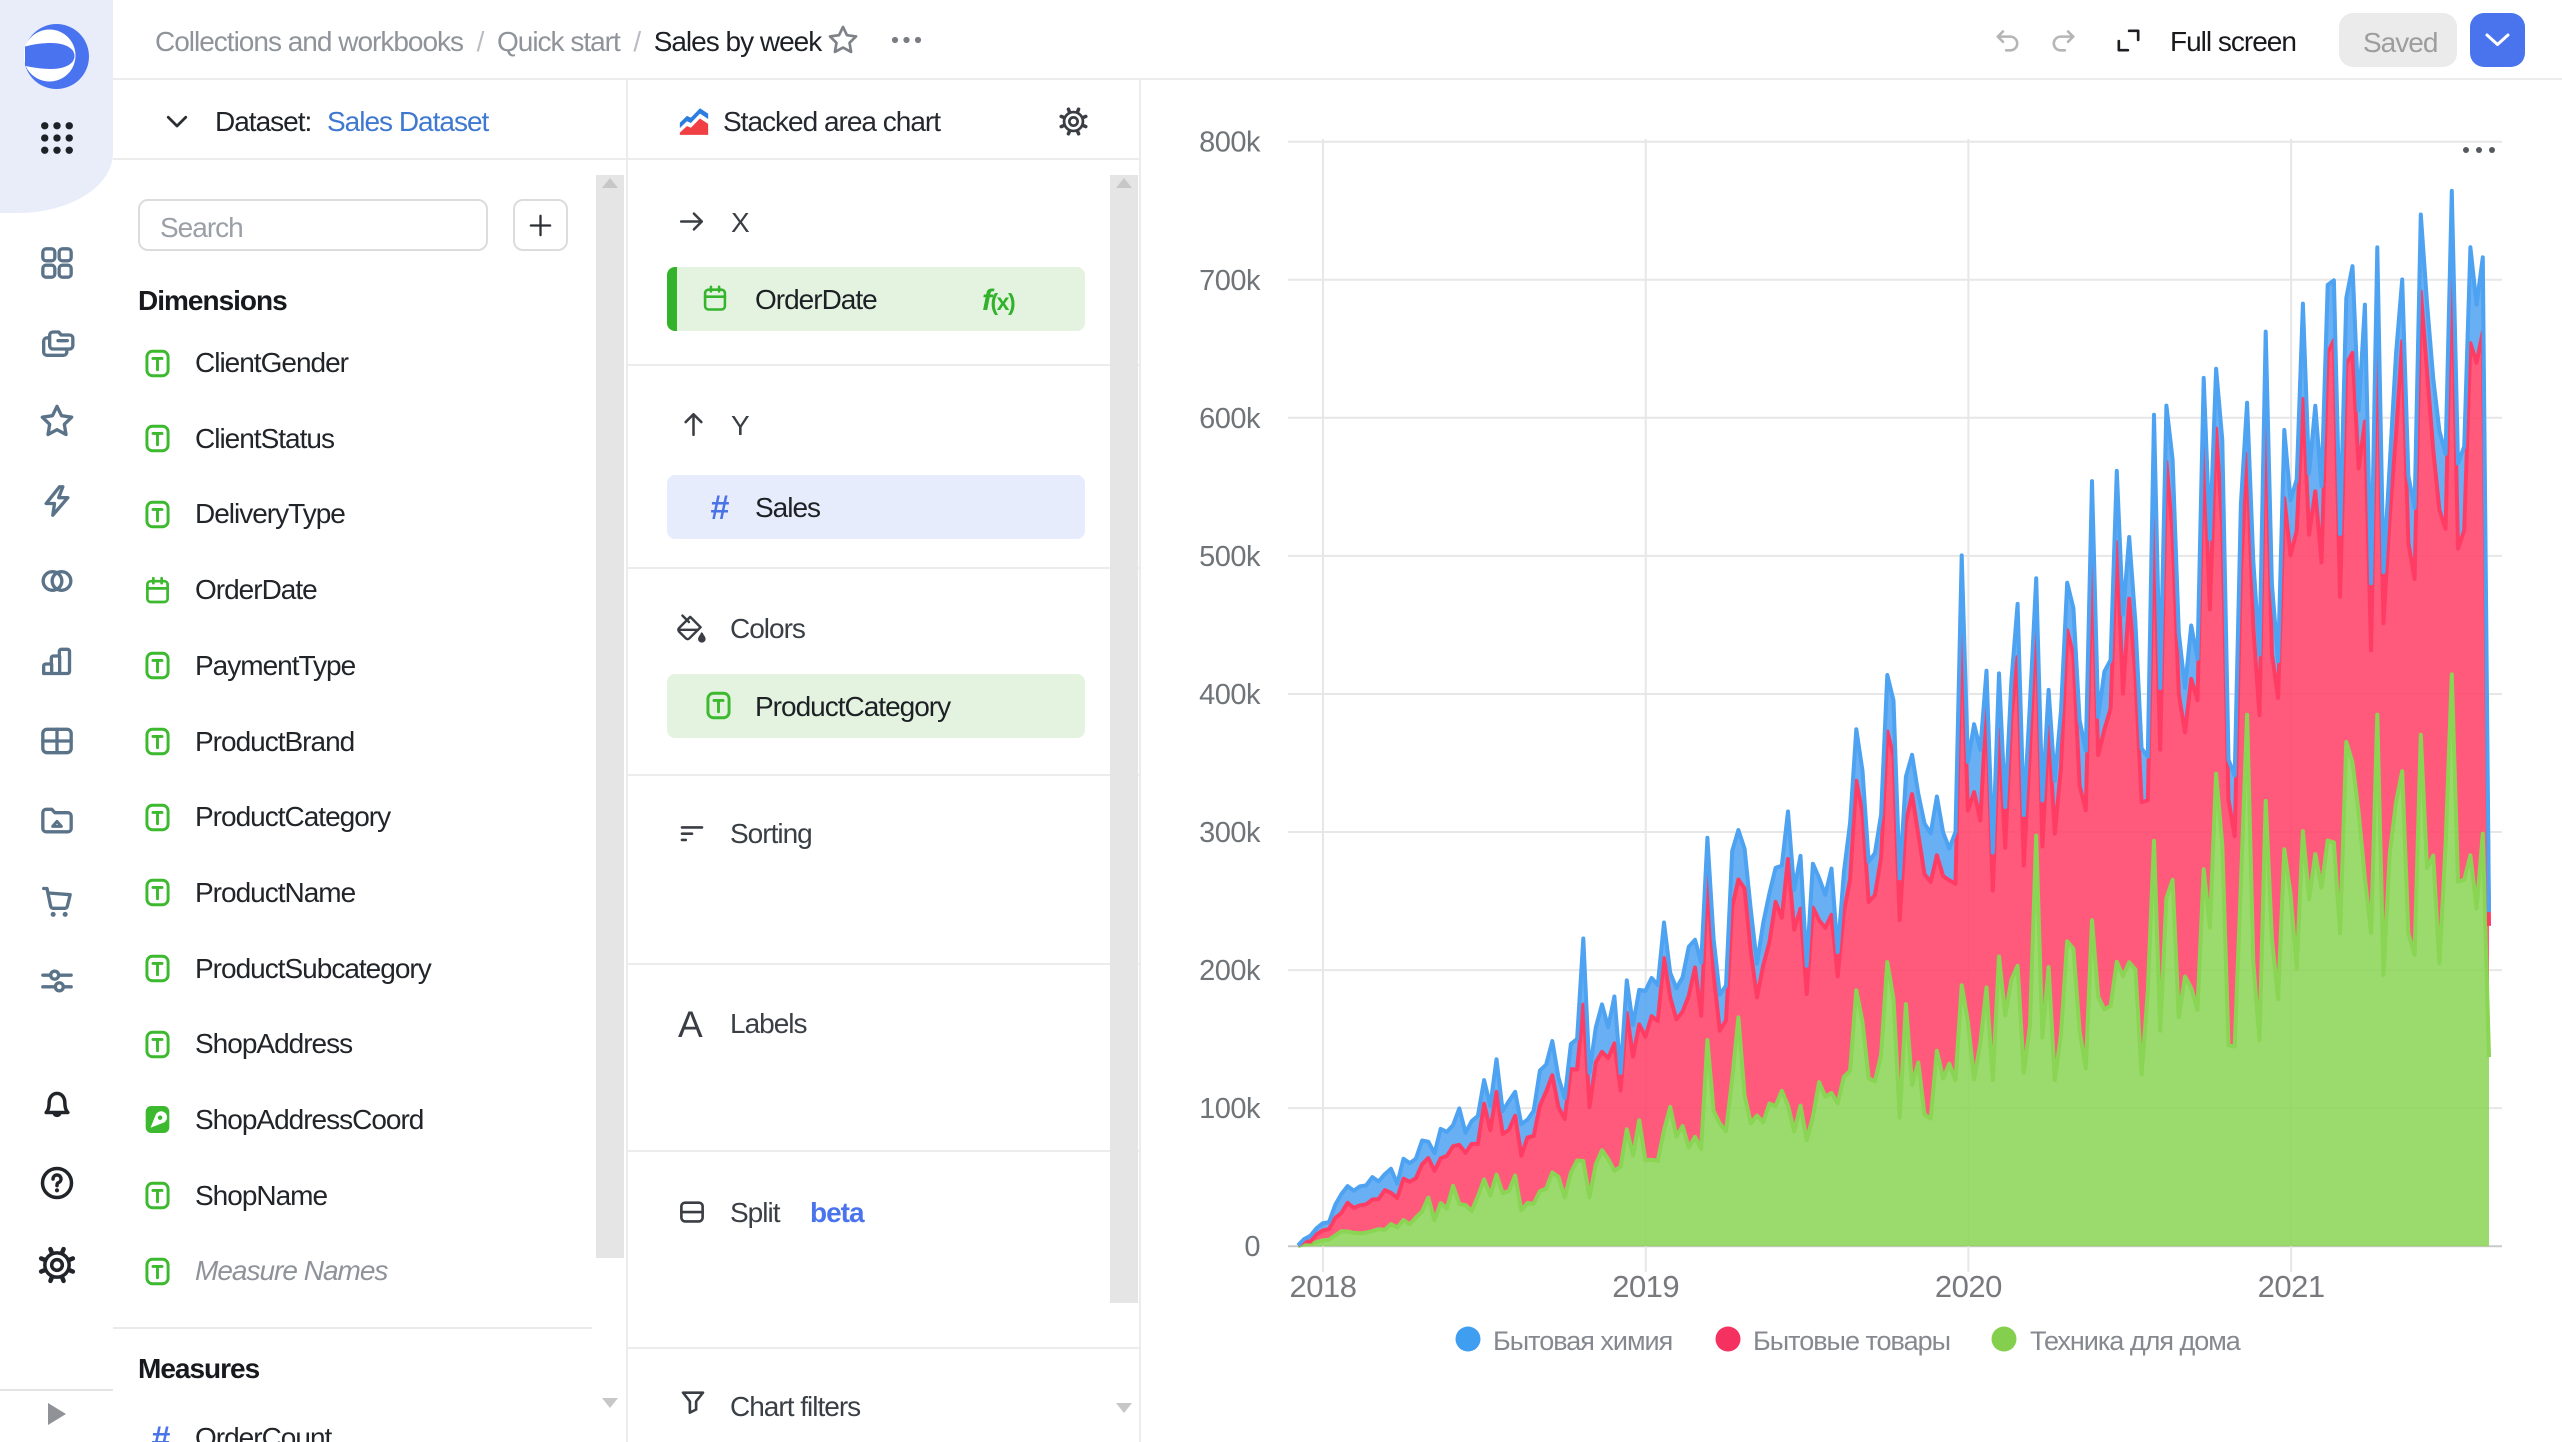  Describe the element at coordinates (1230, 695) in the screenshot. I see `svg-text: 400k` at that location.